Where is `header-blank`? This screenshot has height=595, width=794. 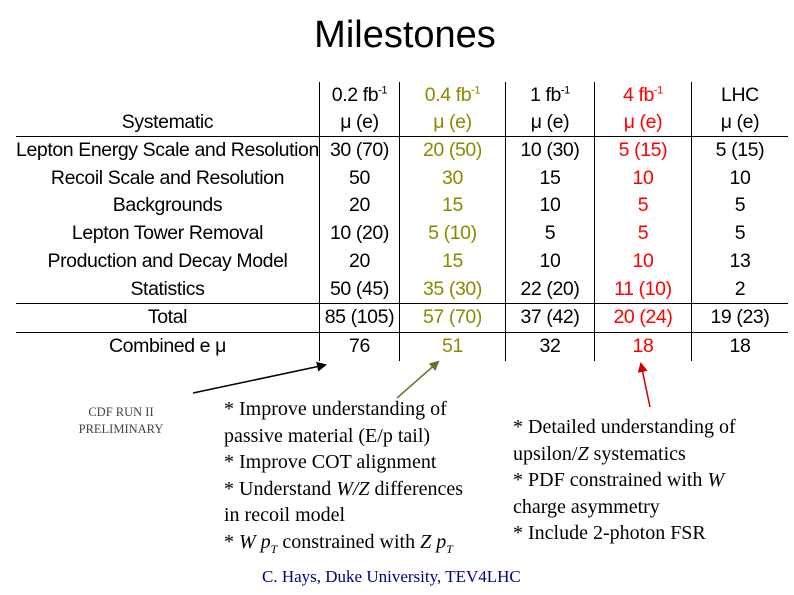 header-blank is located at coordinates (168, 95).